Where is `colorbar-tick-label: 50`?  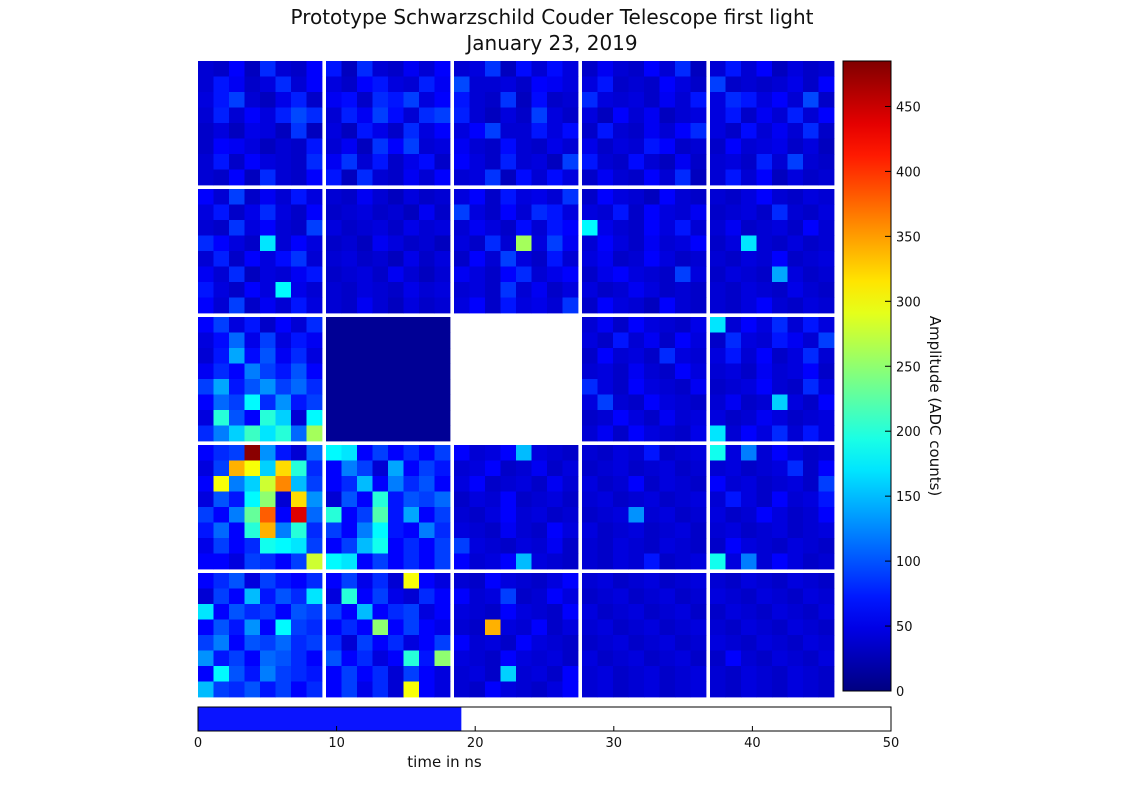 colorbar-tick-label: 50 is located at coordinates (904, 627).